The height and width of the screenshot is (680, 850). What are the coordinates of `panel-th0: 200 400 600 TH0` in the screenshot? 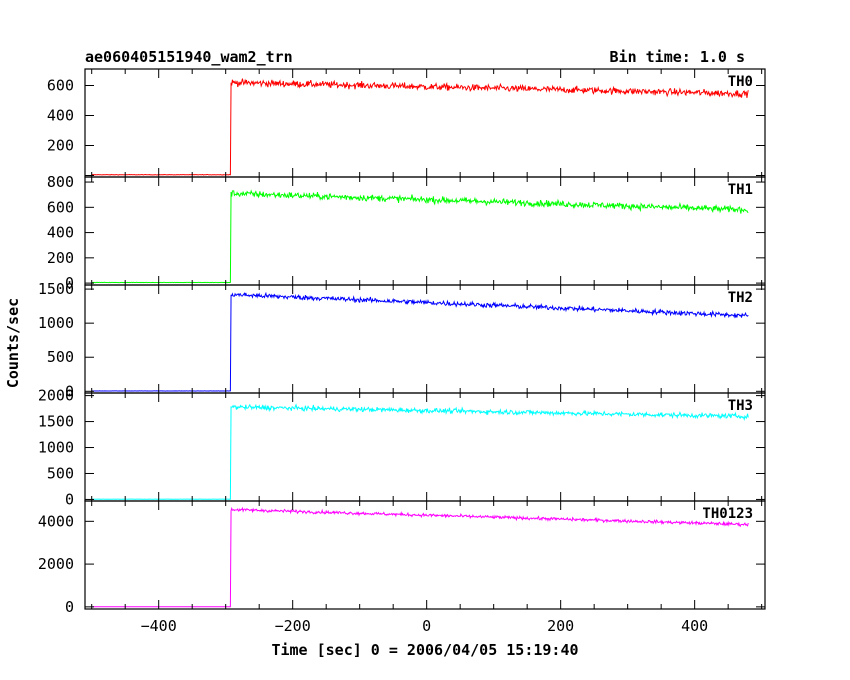 It's located at (406, 123).